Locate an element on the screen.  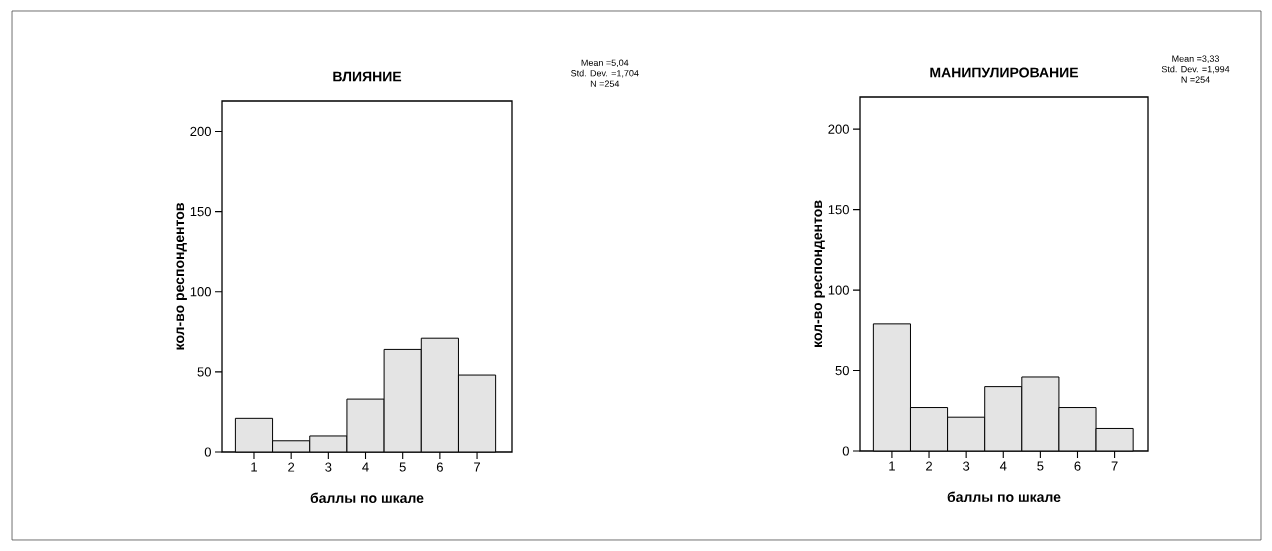
text: Std. Dev. =1,994 is located at coordinates (1195, 69).